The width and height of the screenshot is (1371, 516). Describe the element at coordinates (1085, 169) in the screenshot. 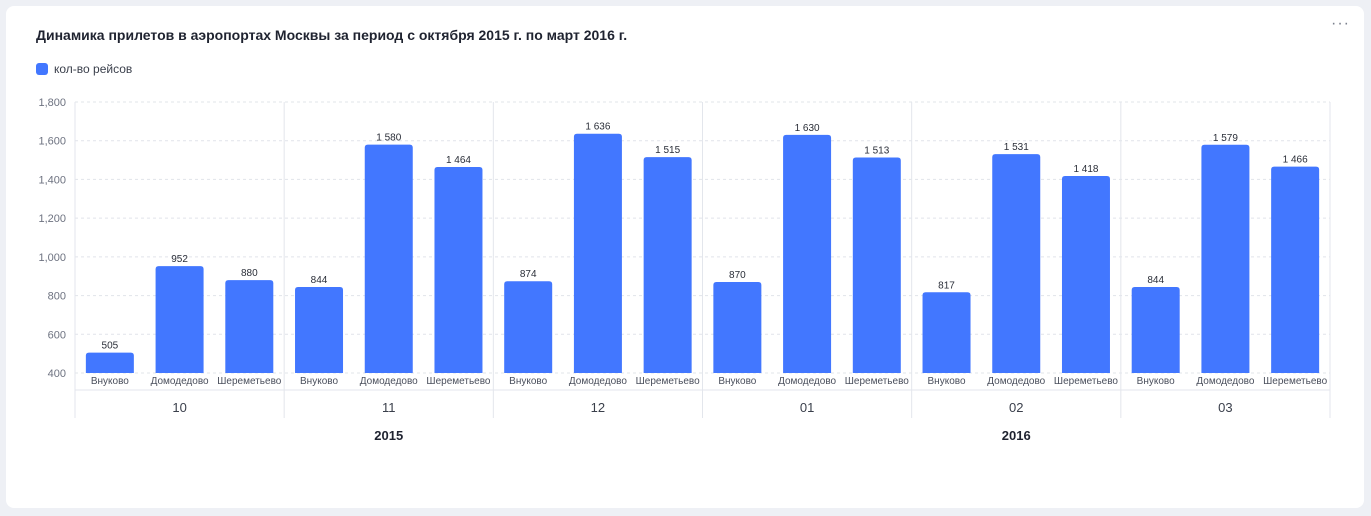

I see `bar-value-label: 1 418` at that location.